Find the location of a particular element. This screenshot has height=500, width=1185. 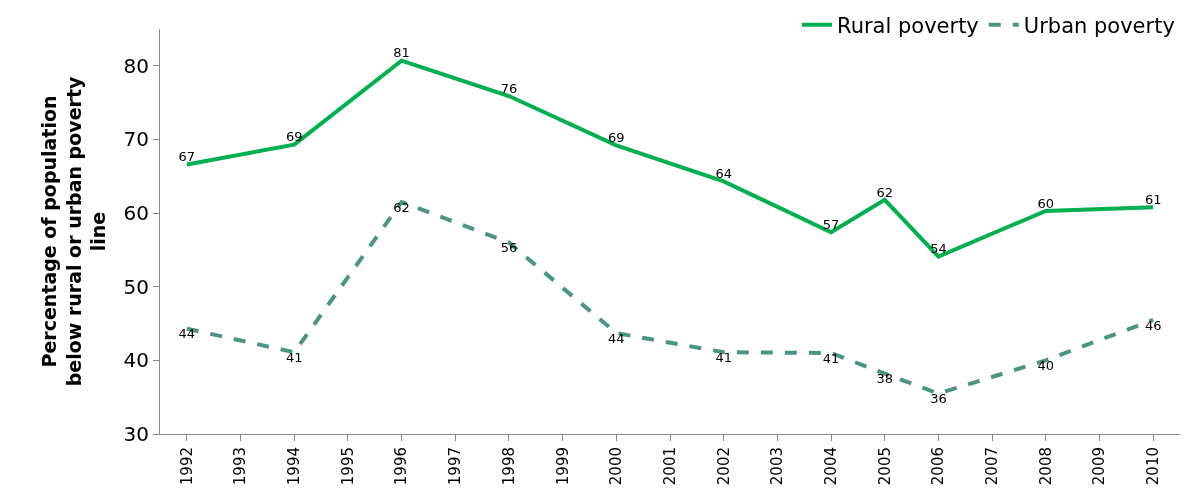

data-label: 56 is located at coordinates (509, 248).